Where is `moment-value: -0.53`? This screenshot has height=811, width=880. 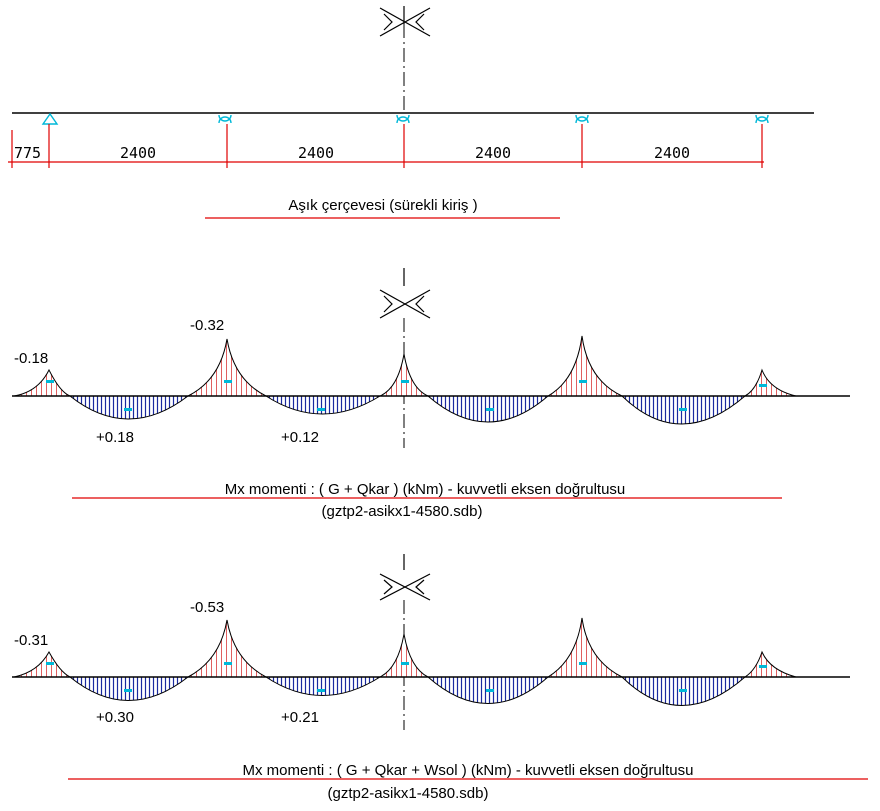 moment-value: -0.53 is located at coordinates (207, 607).